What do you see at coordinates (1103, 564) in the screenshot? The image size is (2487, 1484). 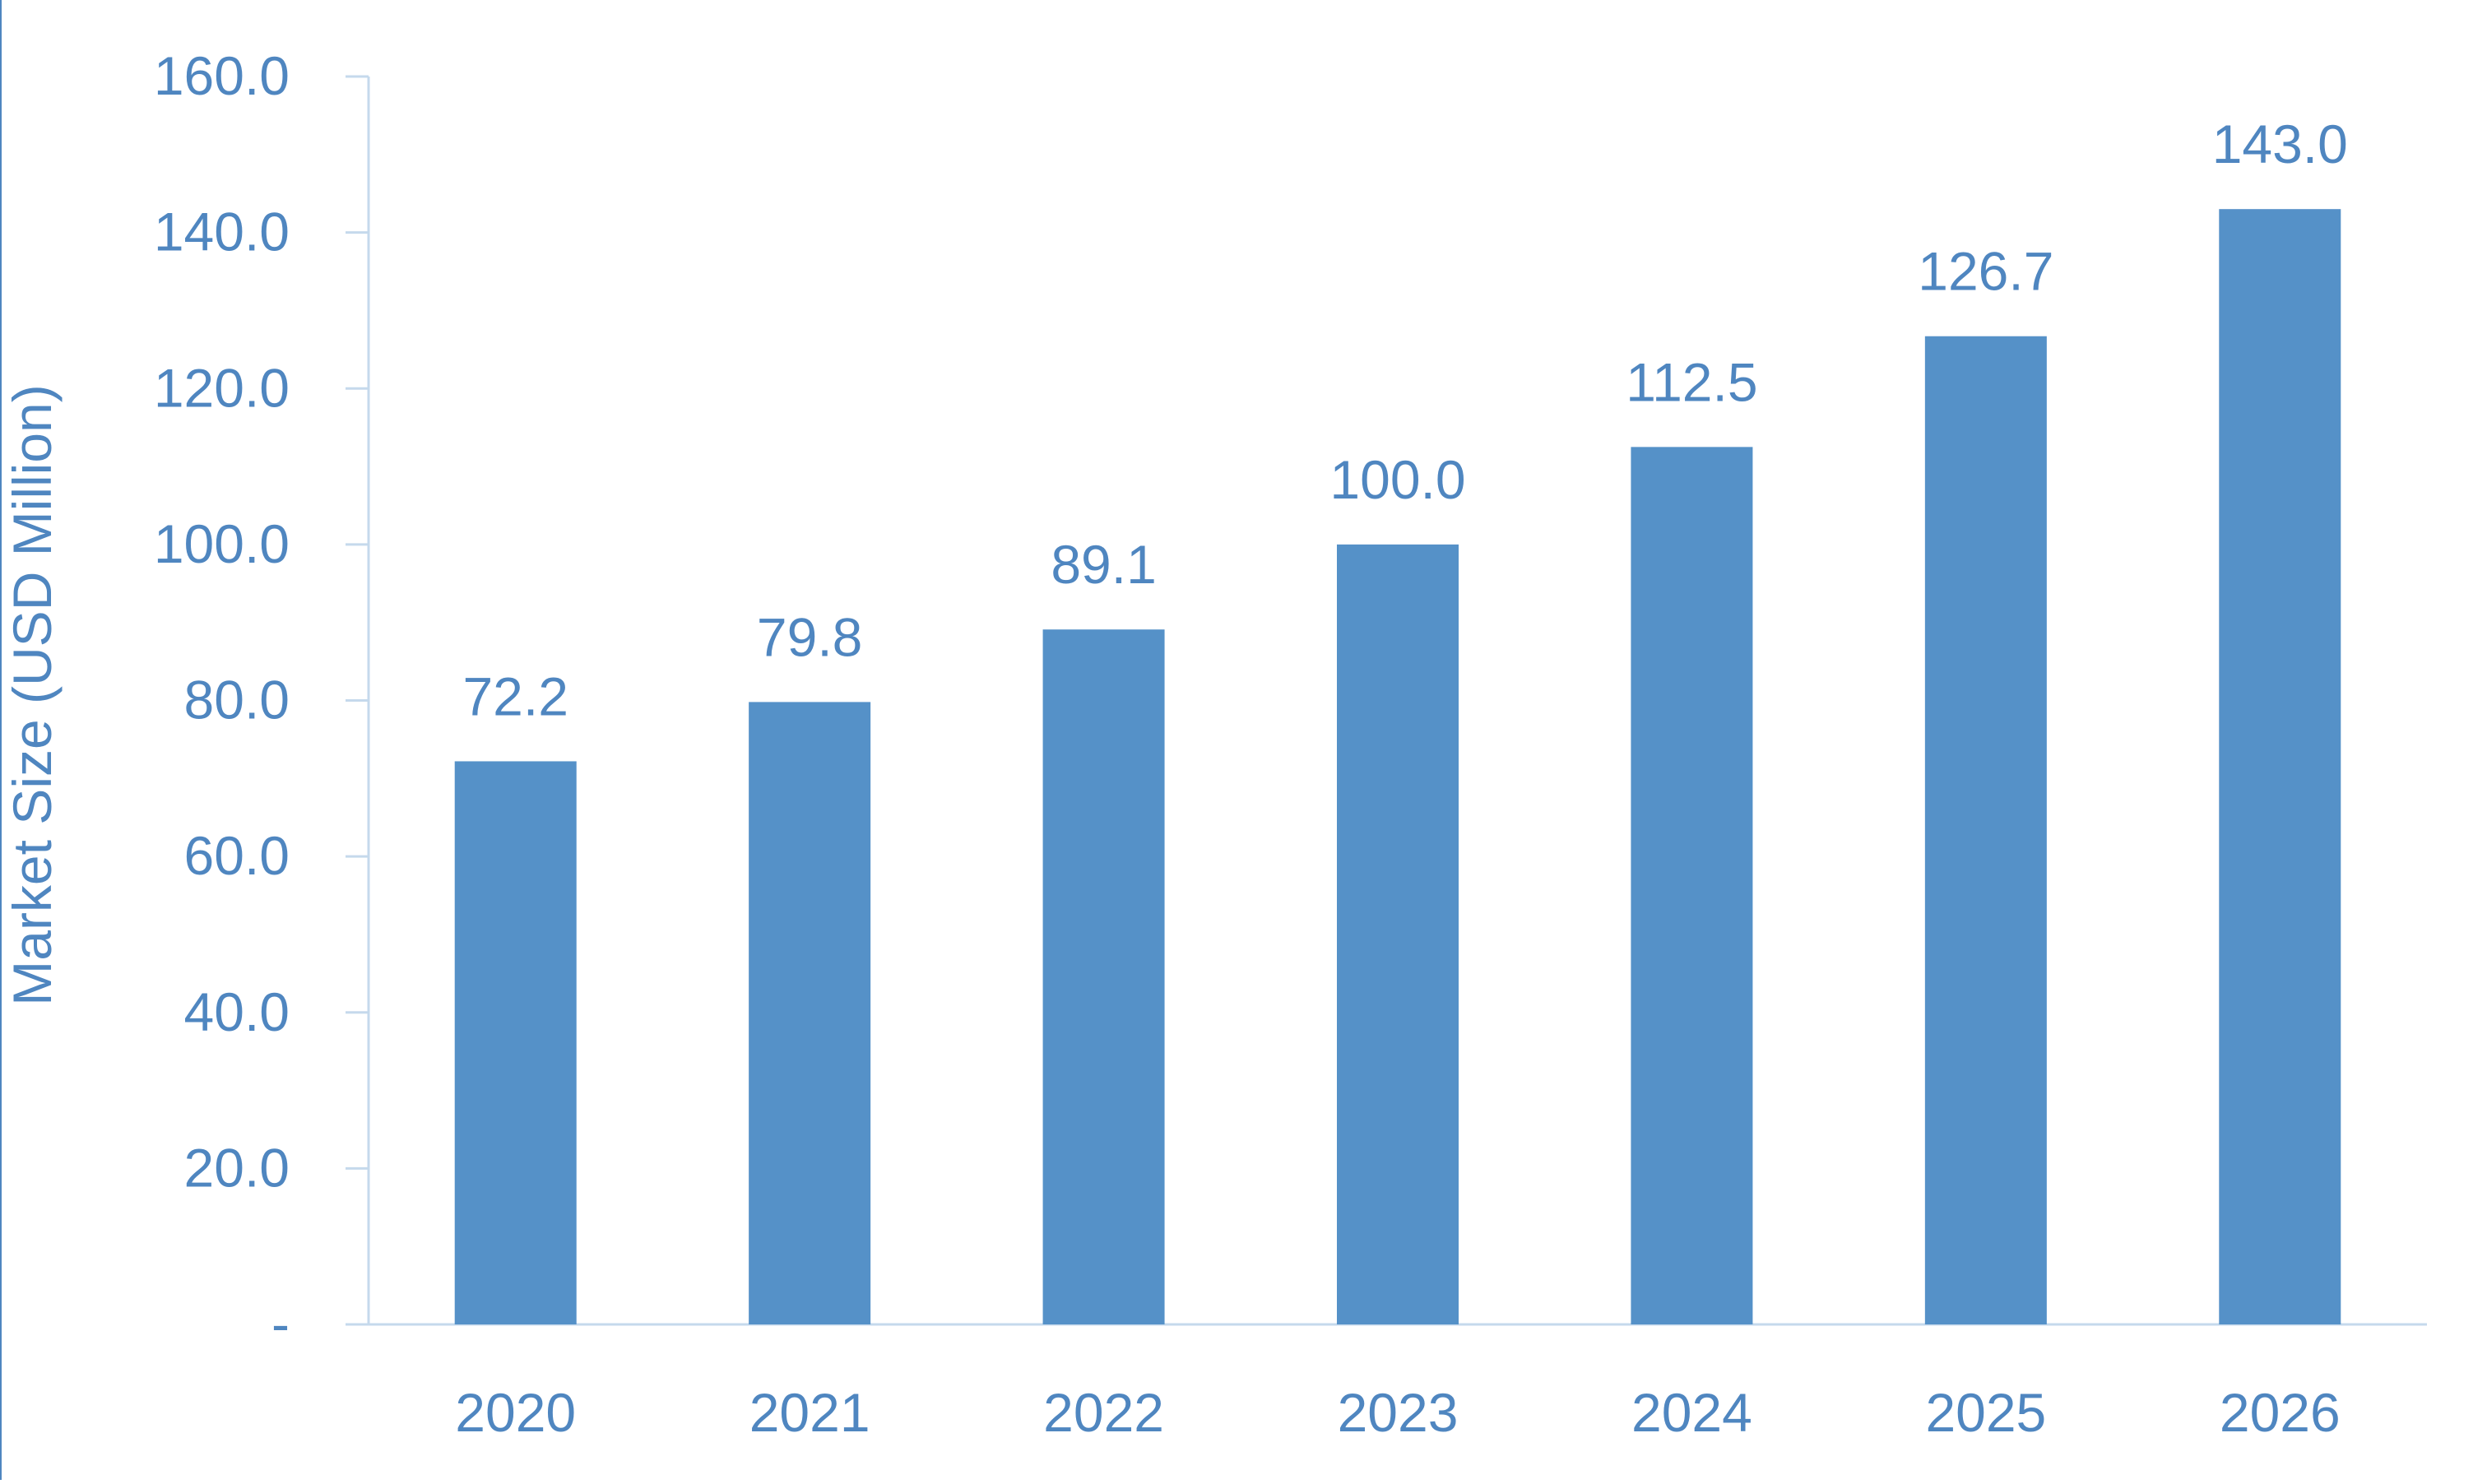 I see `data-label-2022: 89.1` at bounding box center [1103, 564].